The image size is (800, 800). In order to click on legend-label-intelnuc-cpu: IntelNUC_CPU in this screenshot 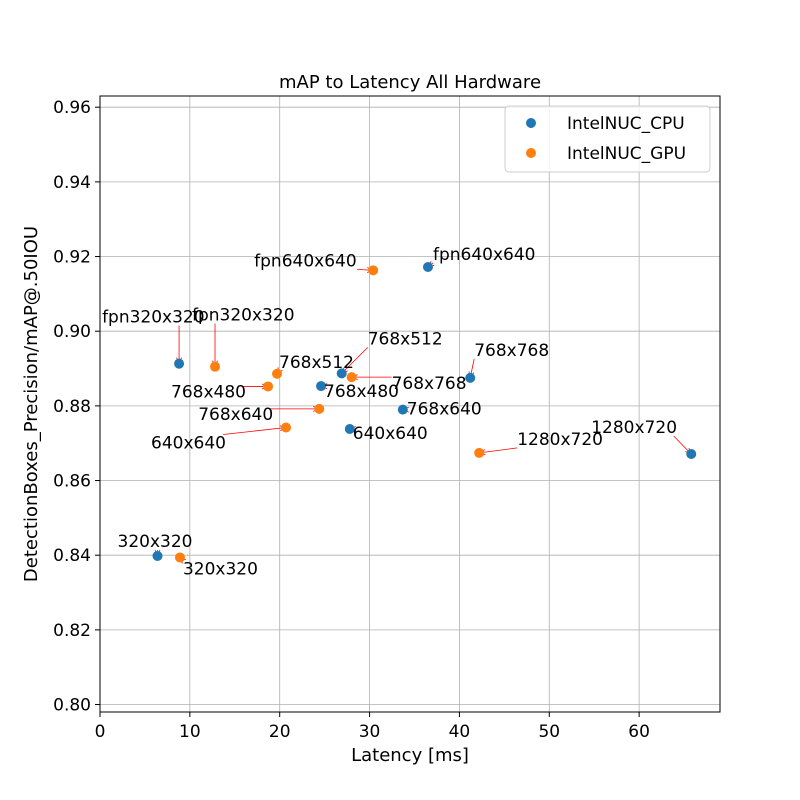, I will do `click(626, 124)`.